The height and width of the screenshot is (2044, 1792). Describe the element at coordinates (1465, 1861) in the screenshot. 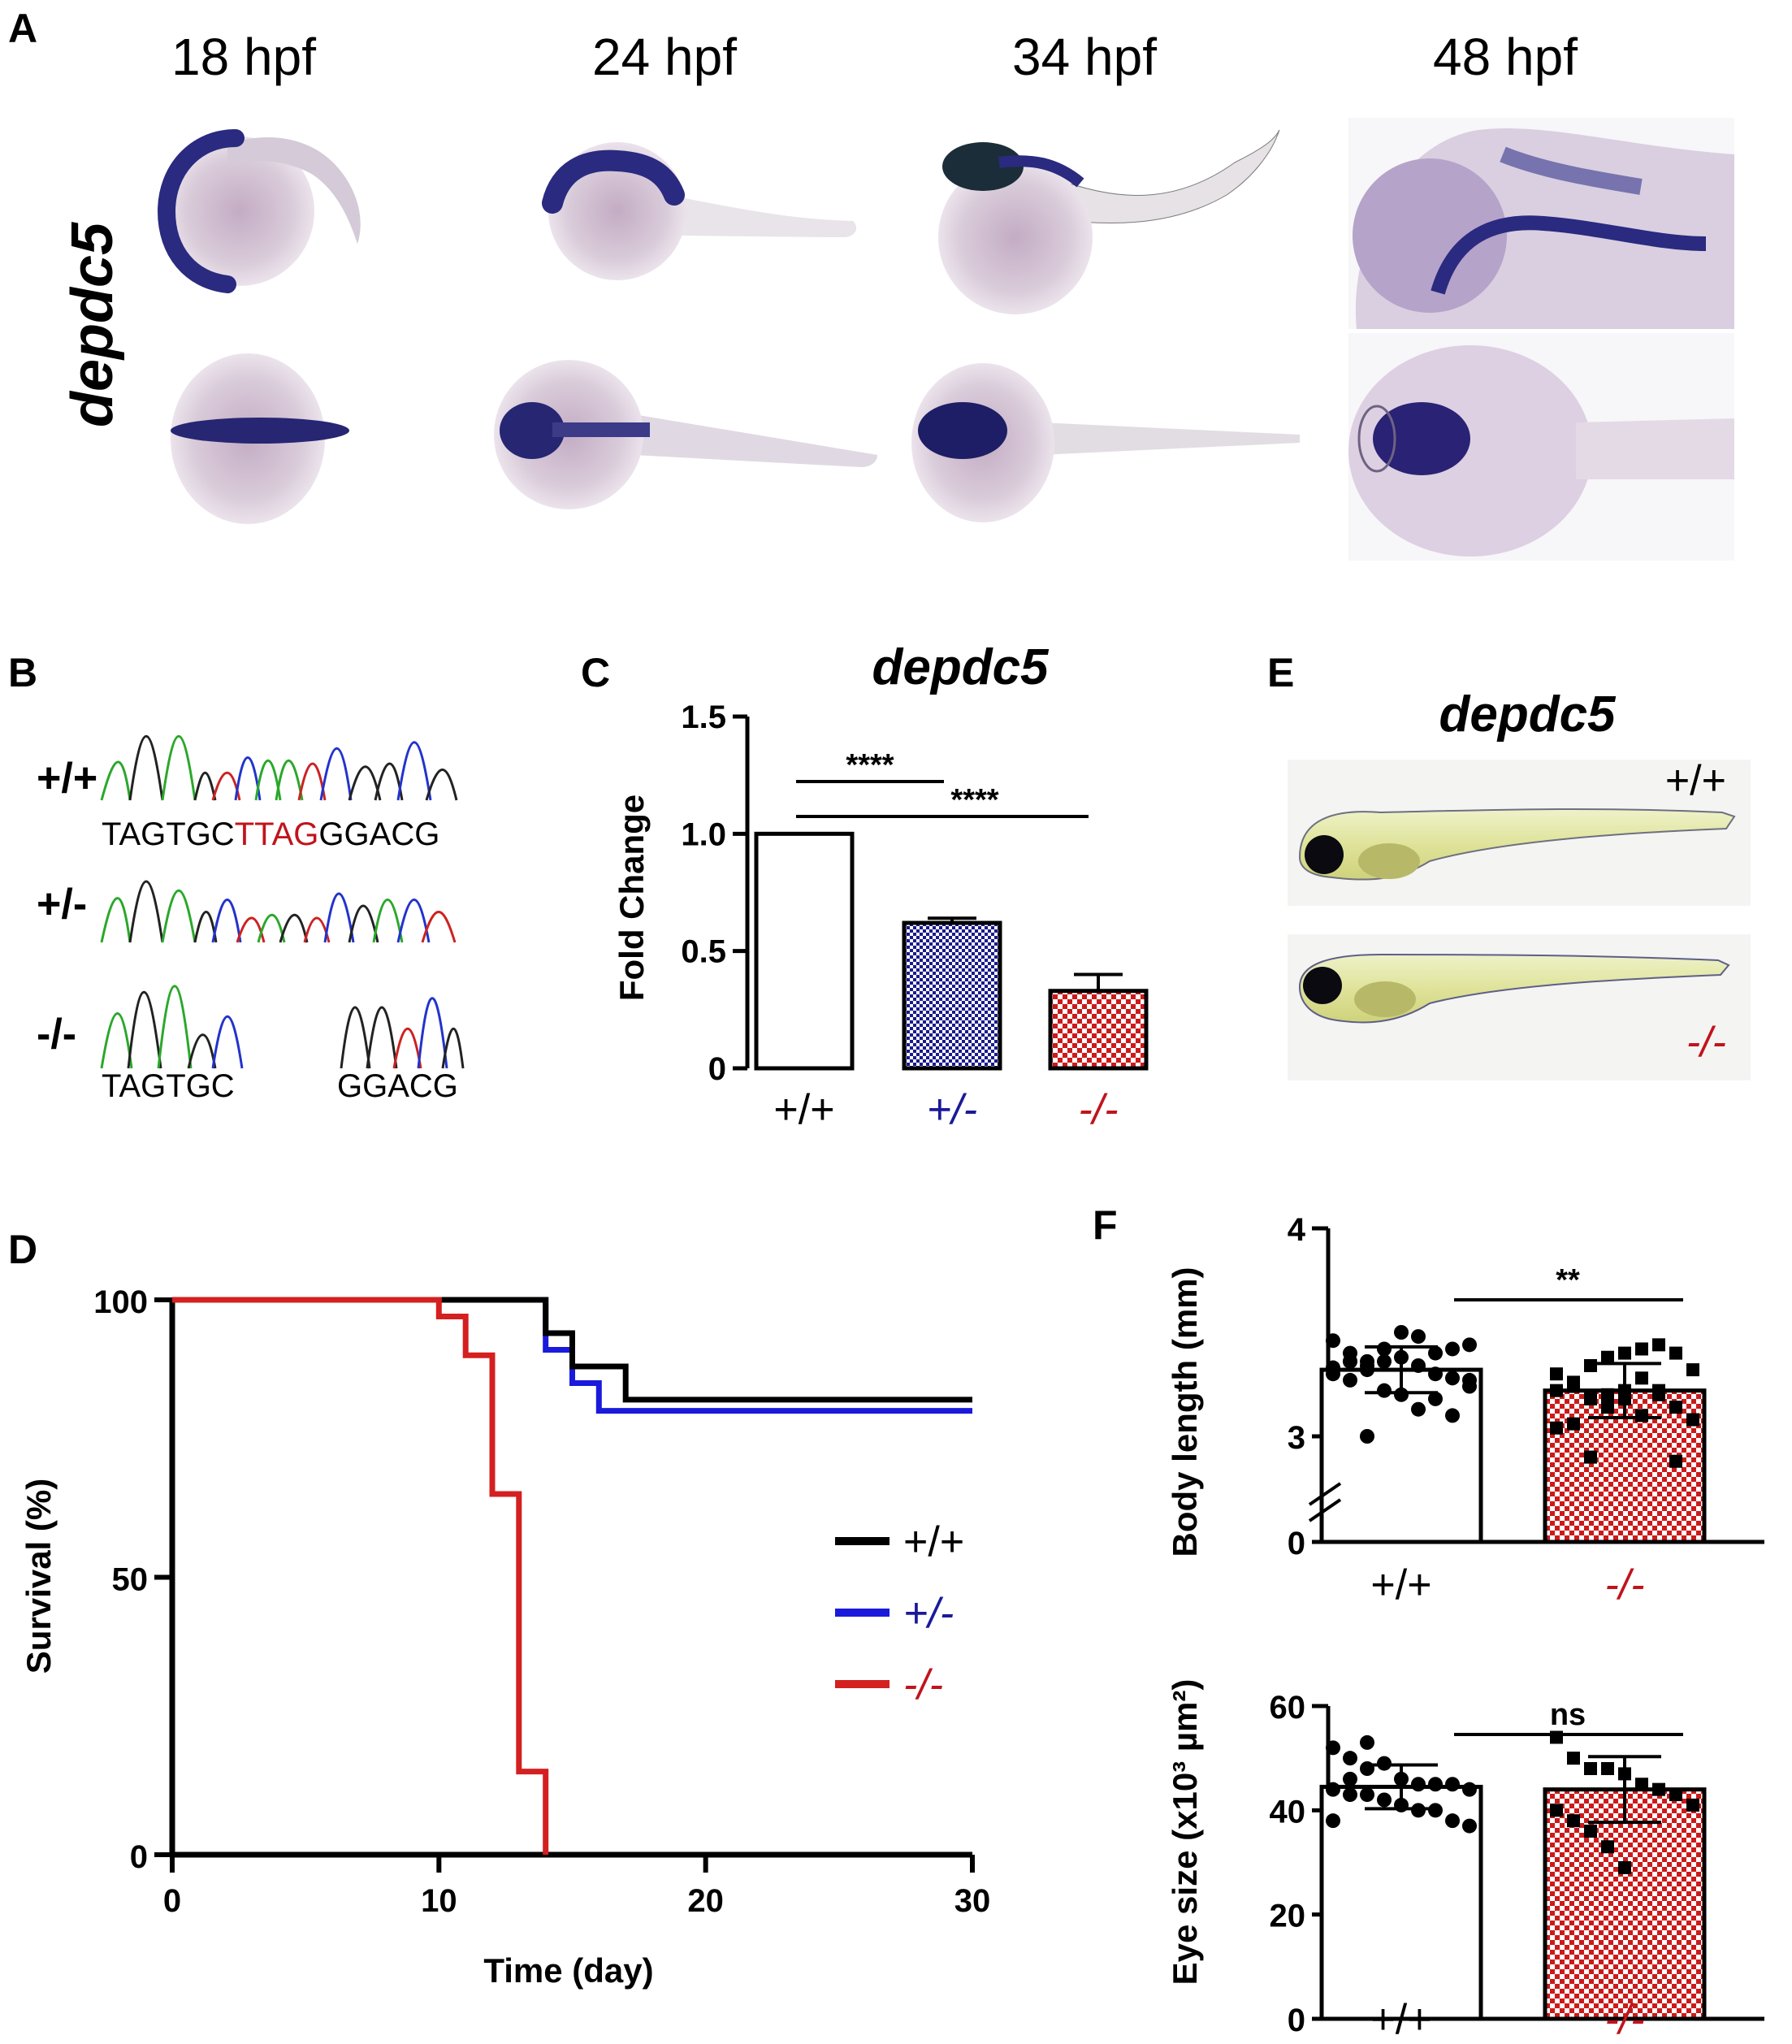

I see `panel-f-eye-size-chart: Eye size (x10³ µm²) 0 20 40 60 +/+ -/- ns` at that location.